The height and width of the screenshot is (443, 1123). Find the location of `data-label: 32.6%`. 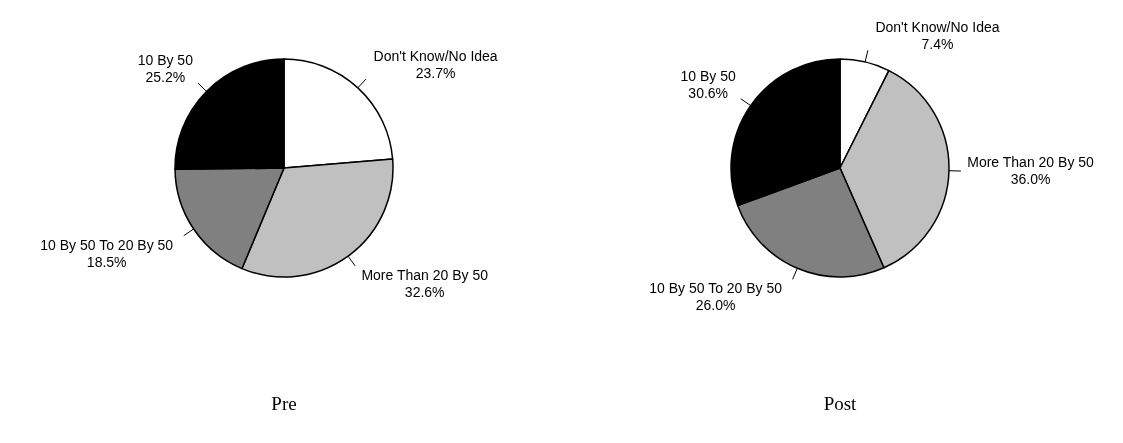

data-label: 32.6% is located at coordinates (424, 291).